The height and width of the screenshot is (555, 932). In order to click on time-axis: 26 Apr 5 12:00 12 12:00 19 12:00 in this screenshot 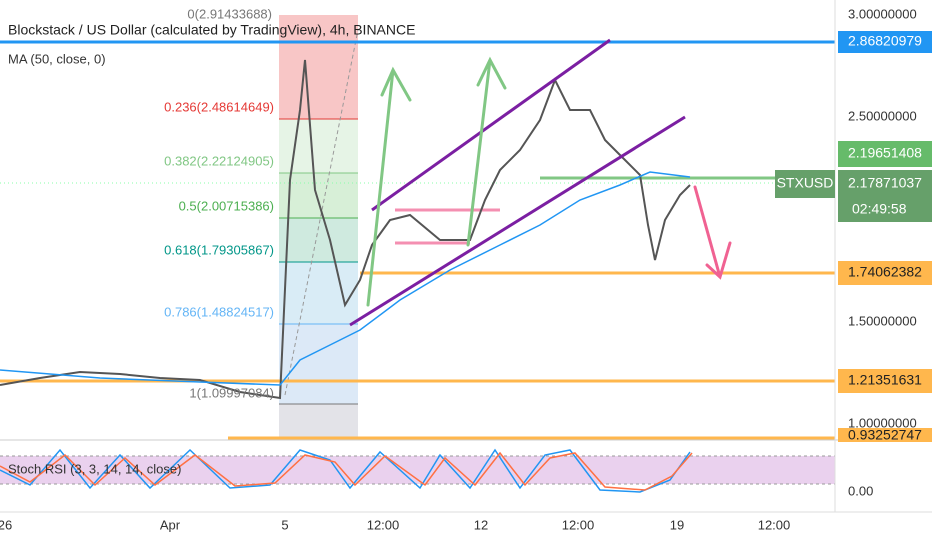, I will do `click(395, 524)`.